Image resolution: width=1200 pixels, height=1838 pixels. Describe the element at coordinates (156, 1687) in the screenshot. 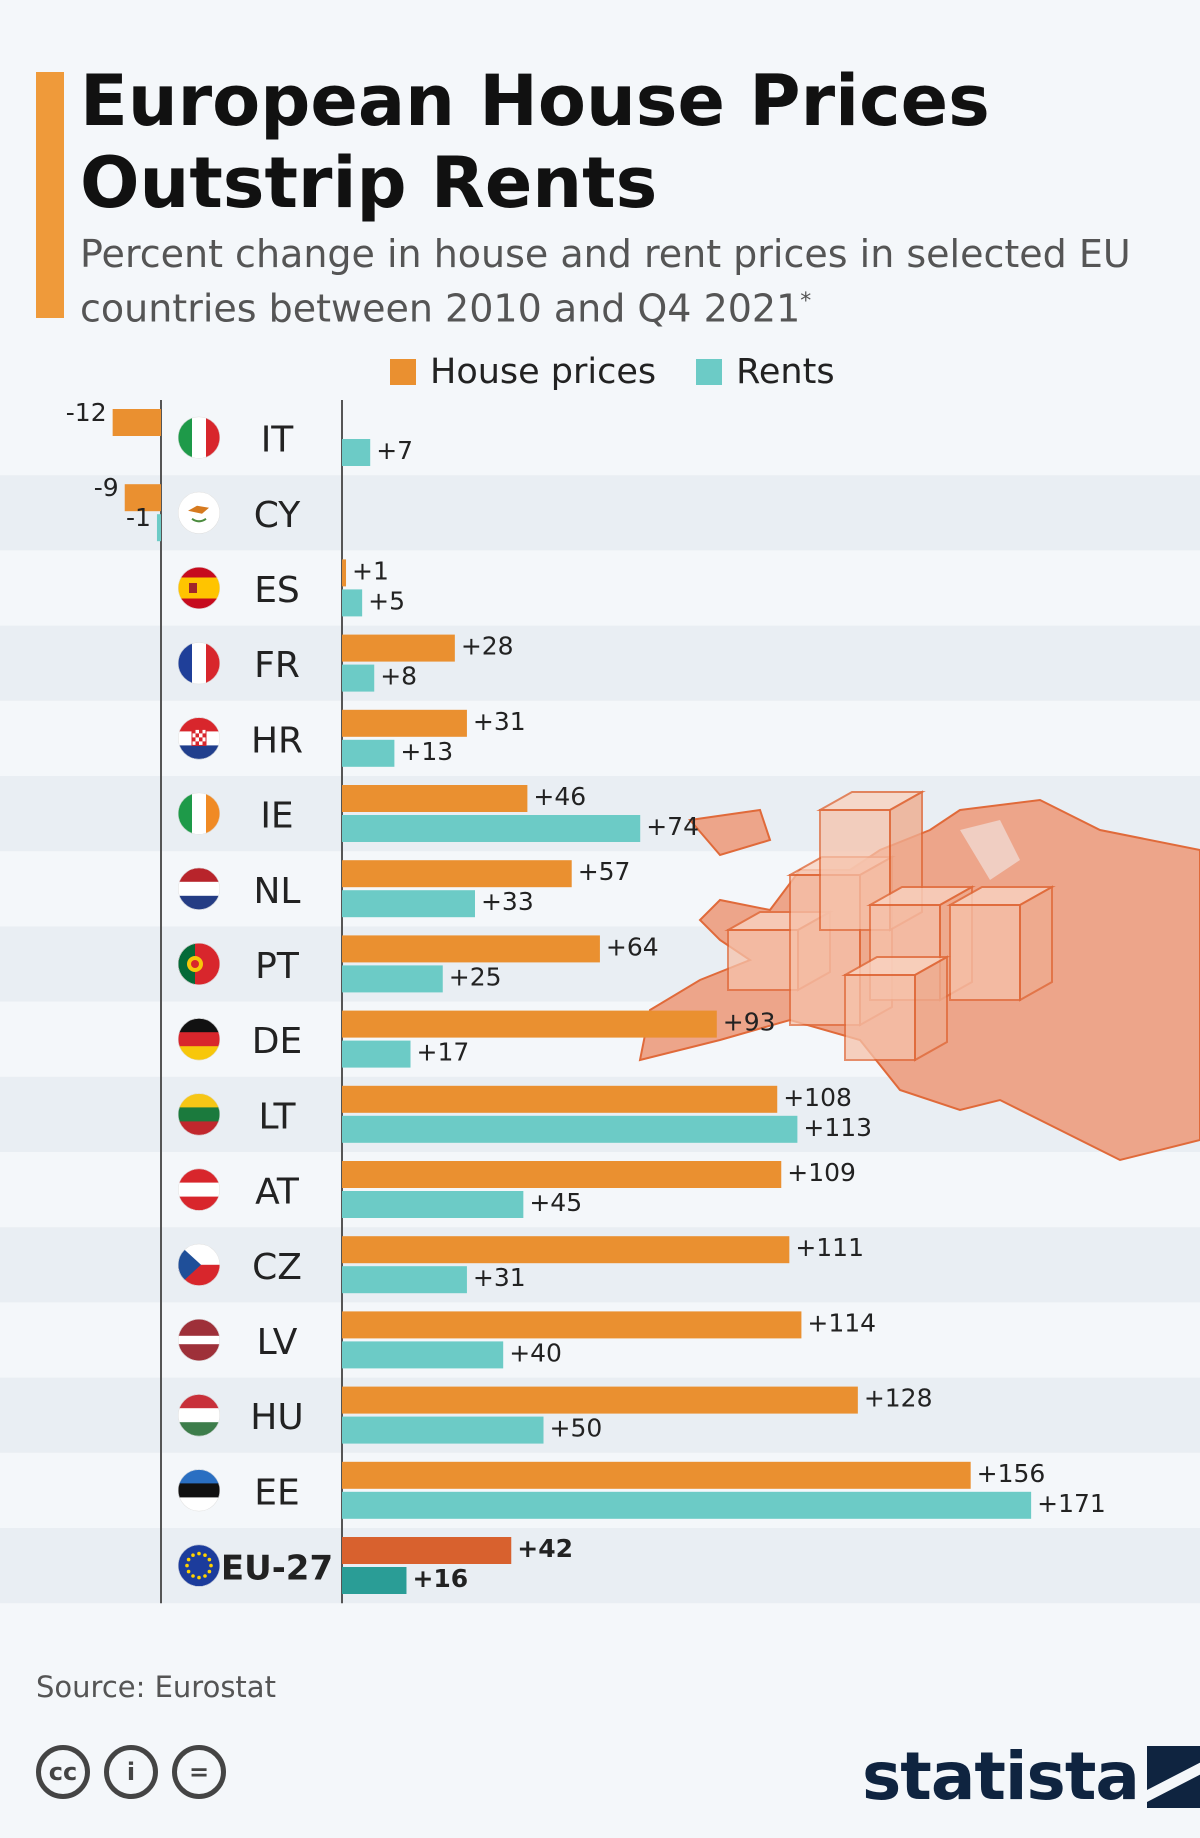

I see `source-note: Source: Eurostat` at that location.